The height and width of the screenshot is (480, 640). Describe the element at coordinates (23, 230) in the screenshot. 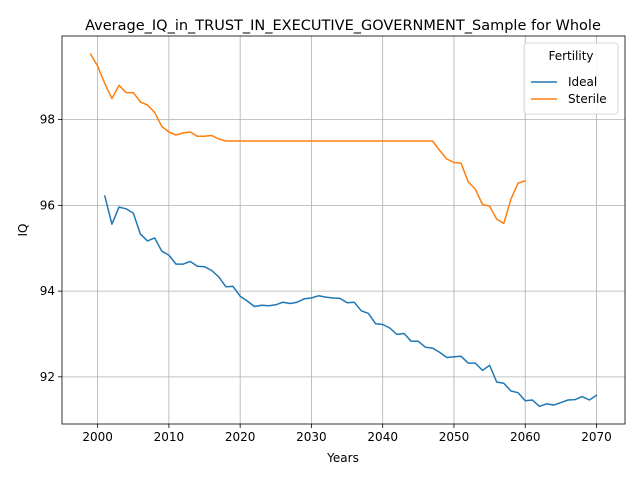

I see `y-axis-label: IQ` at that location.